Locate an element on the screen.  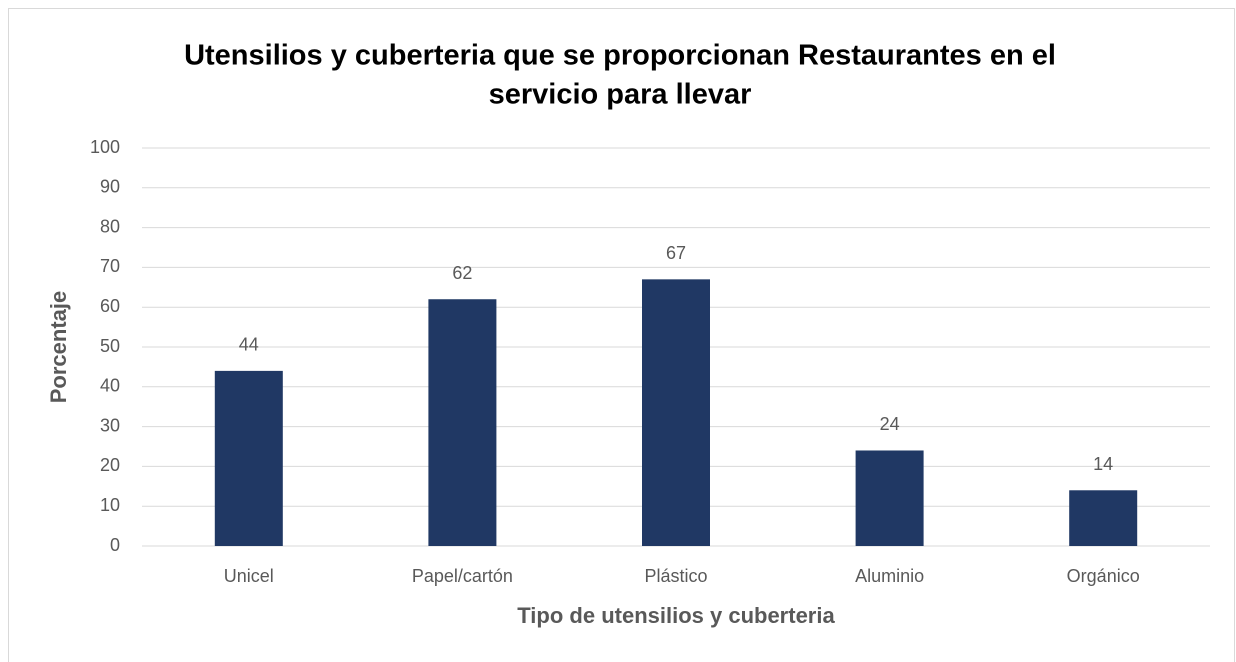
y-tick-label: 20 is located at coordinates (110, 465).